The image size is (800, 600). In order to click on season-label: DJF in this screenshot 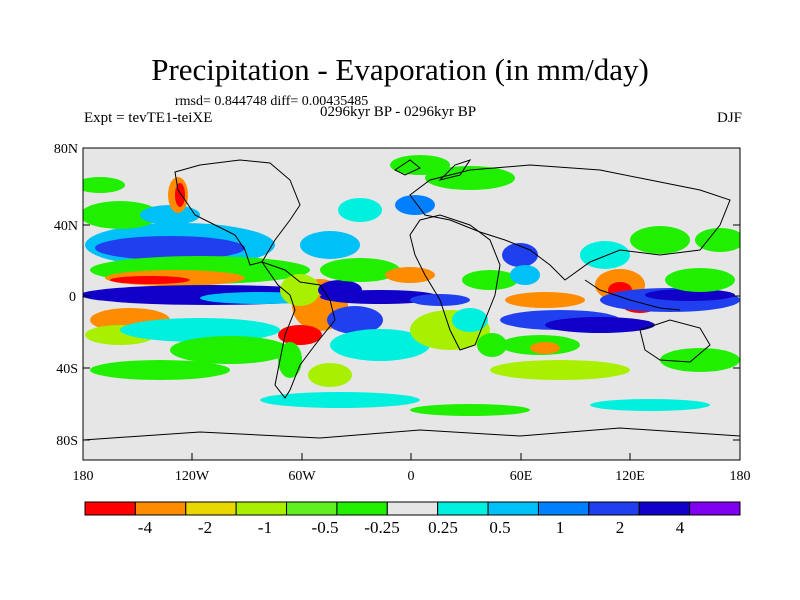, I will do `click(729, 118)`.